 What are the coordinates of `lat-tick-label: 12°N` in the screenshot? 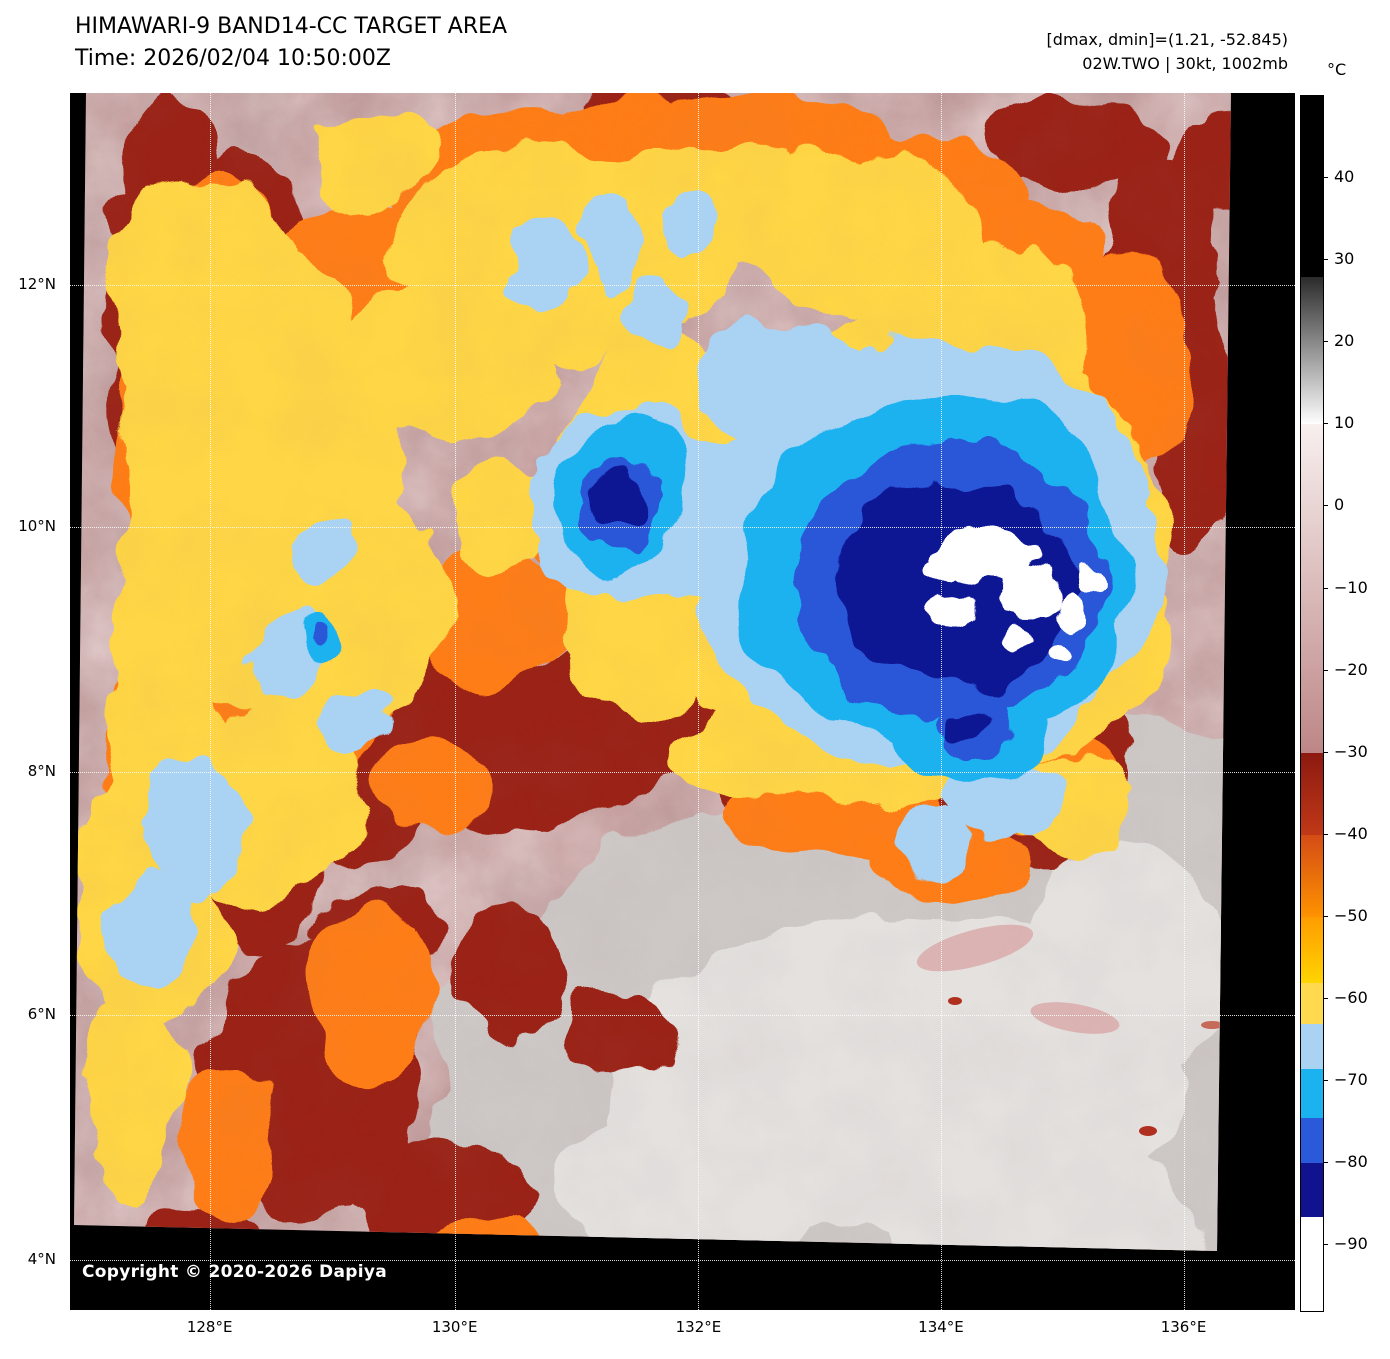 It's located at (37, 284).